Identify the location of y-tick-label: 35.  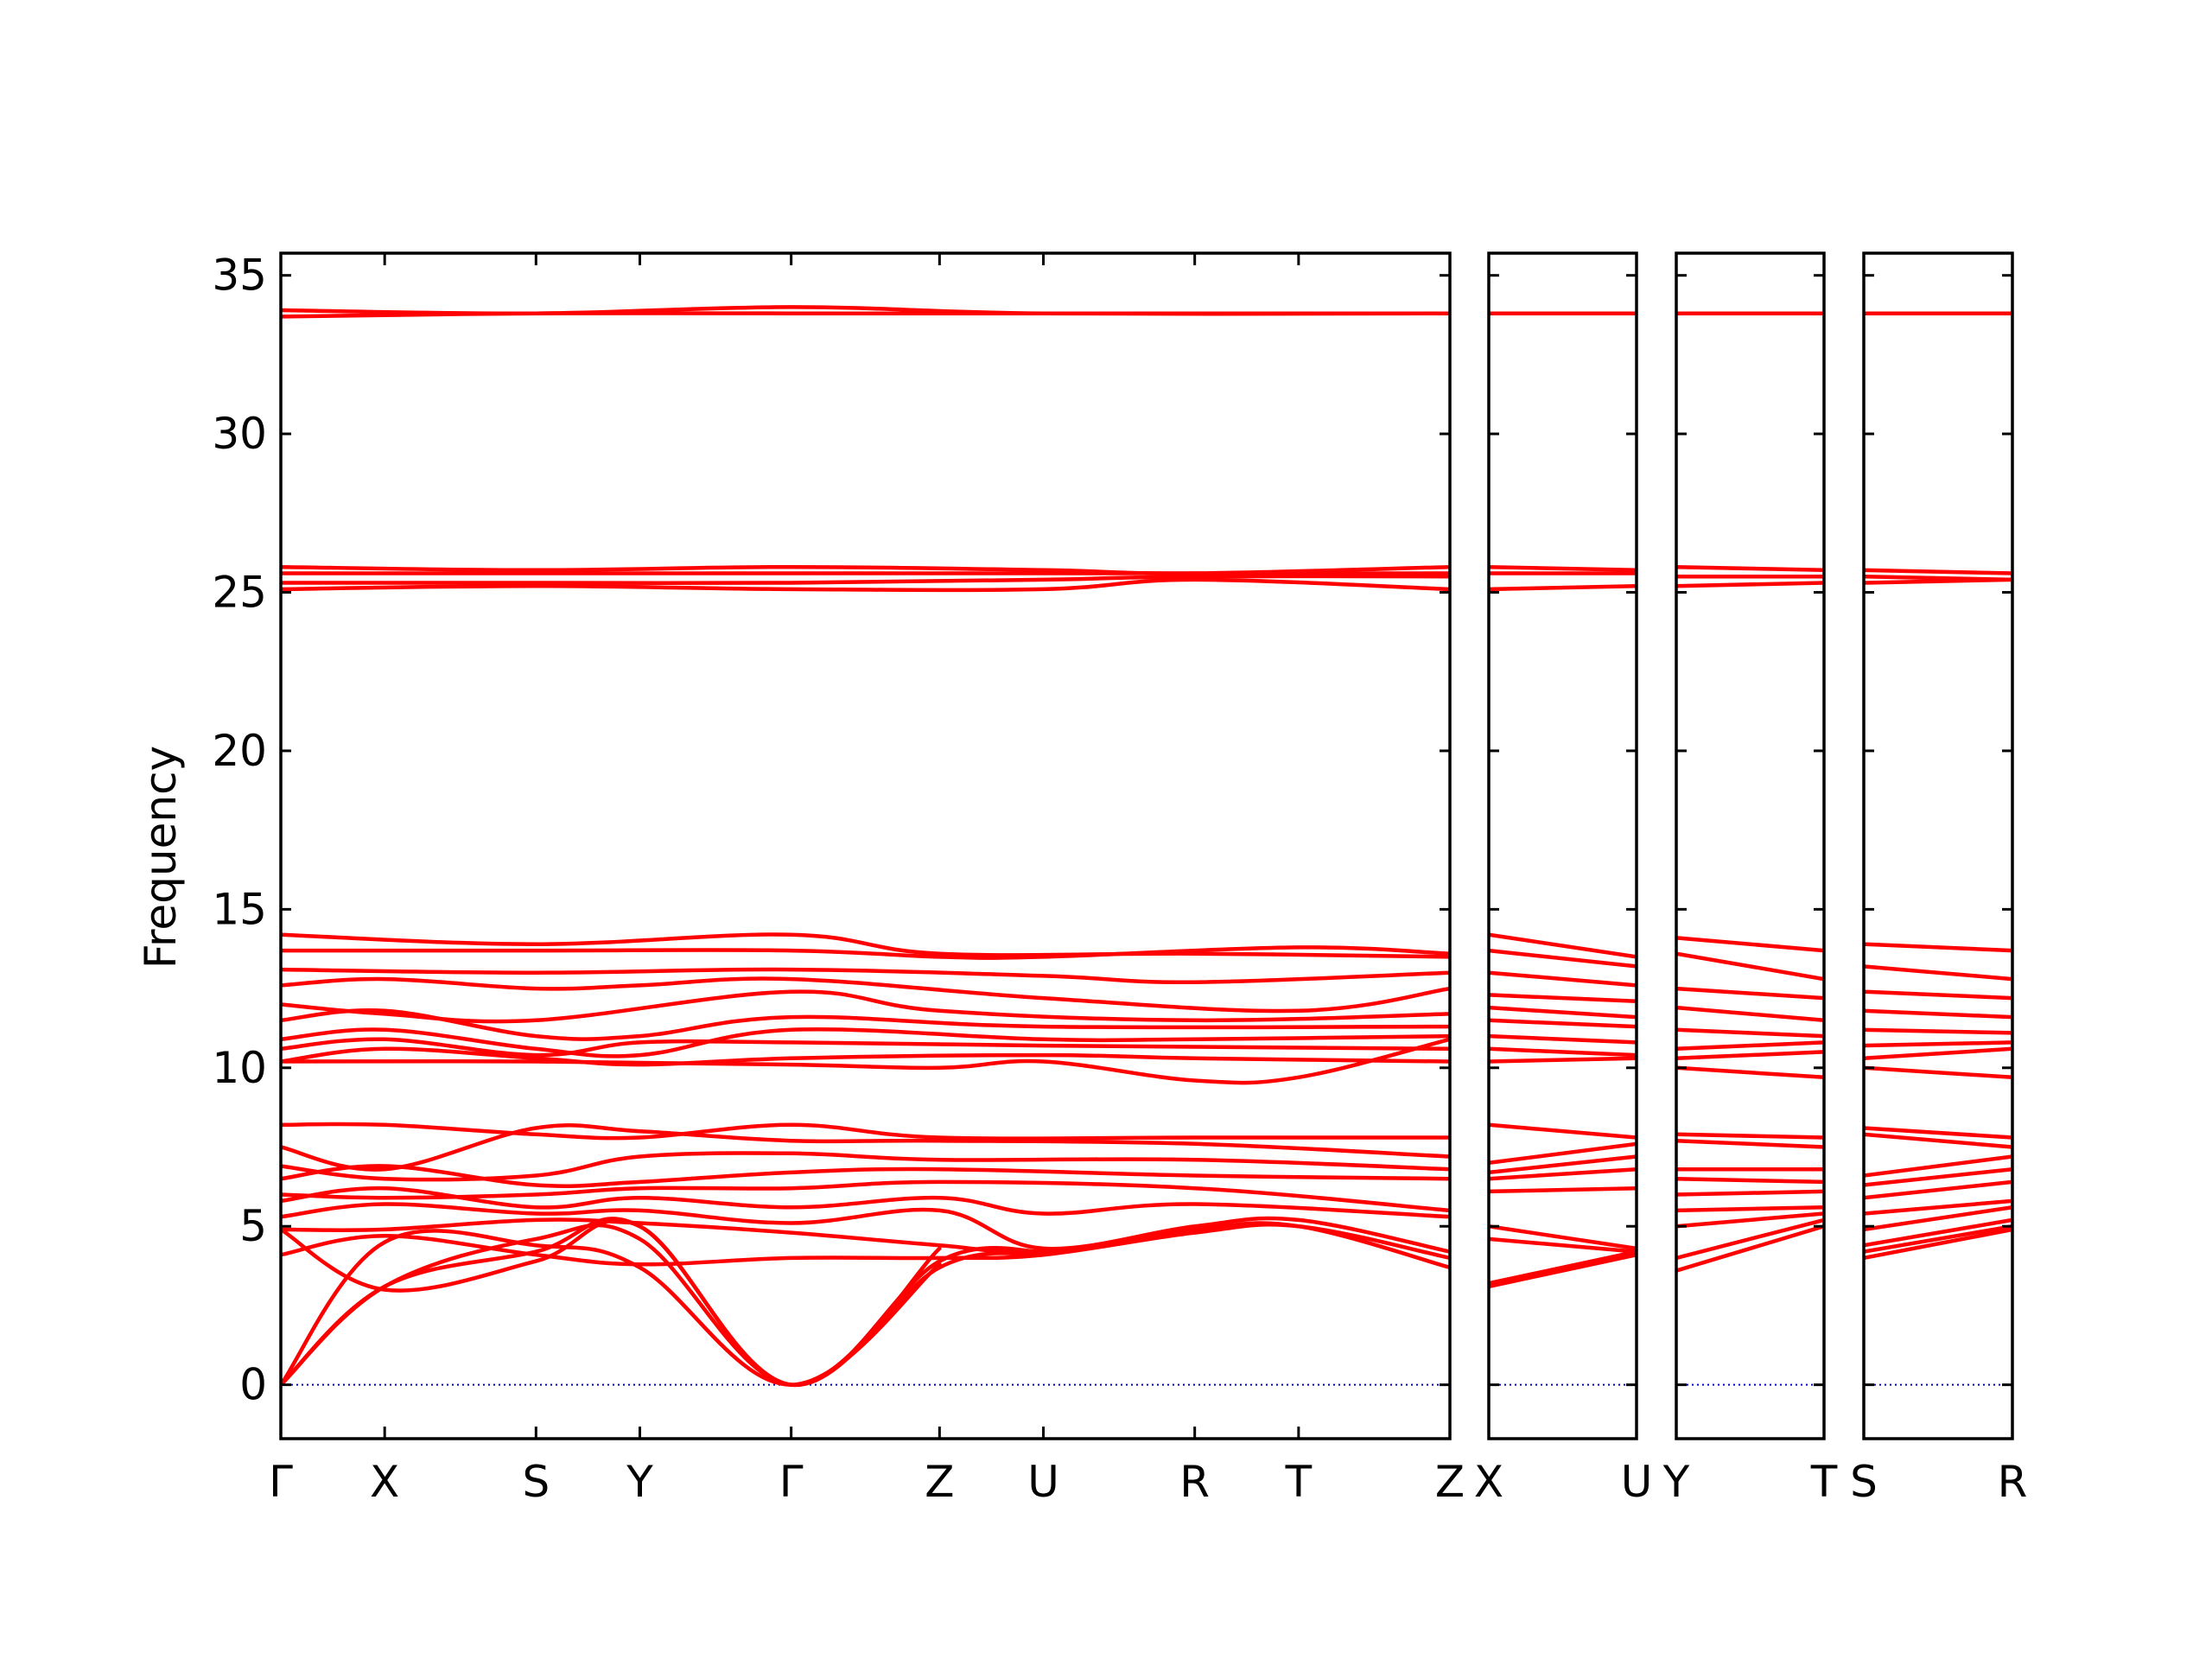
(239, 276).